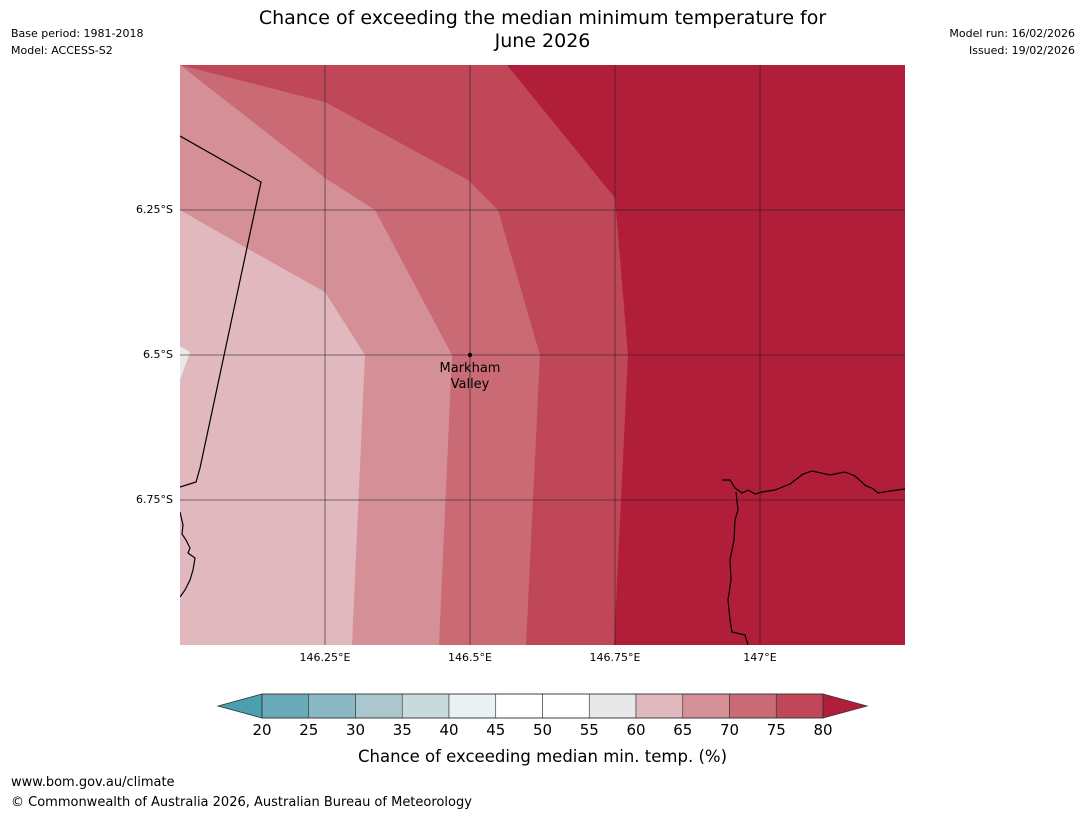 This screenshot has height=816, width=1085. Describe the element at coordinates (759, 657) in the screenshot. I see `lon-label-147: 147°E` at that location.